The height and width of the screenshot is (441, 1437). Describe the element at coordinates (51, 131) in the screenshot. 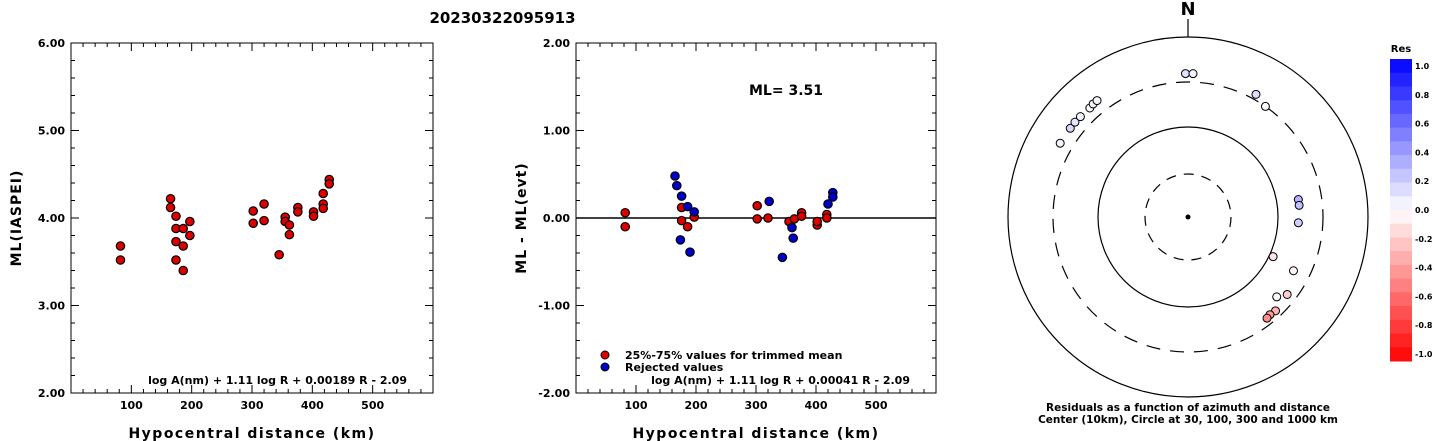

I see `y-tick-label: 5.00` at that location.